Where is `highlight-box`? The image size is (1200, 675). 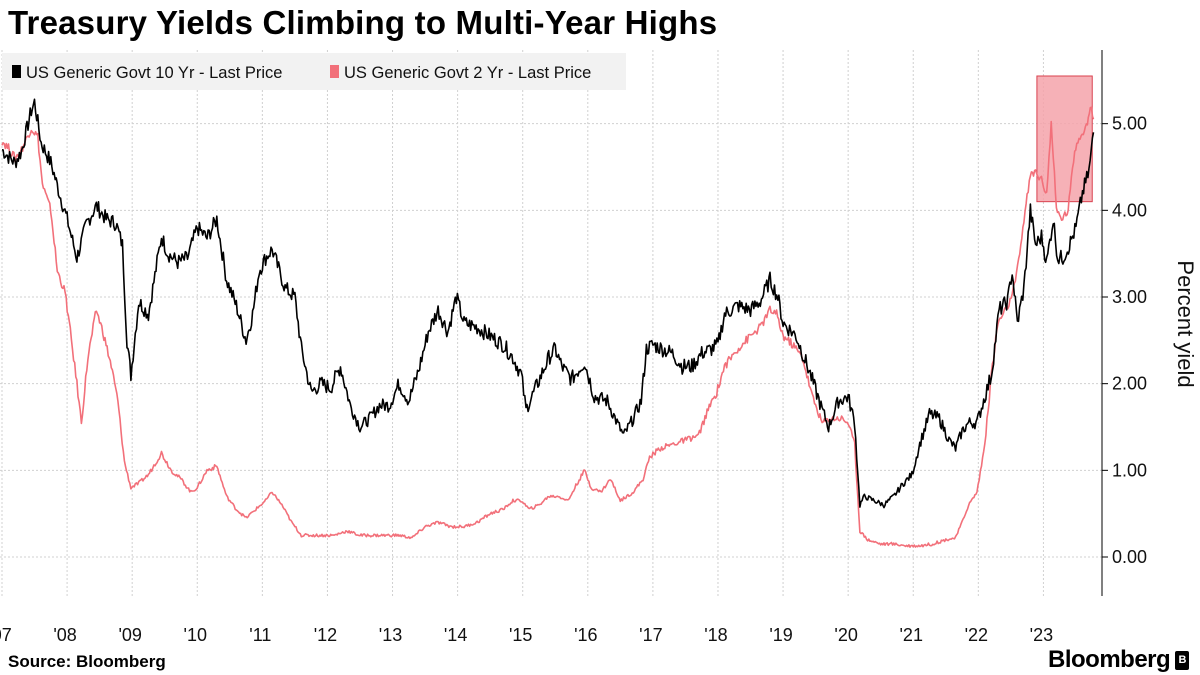 highlight-box is located at coordinates (1064, 139).